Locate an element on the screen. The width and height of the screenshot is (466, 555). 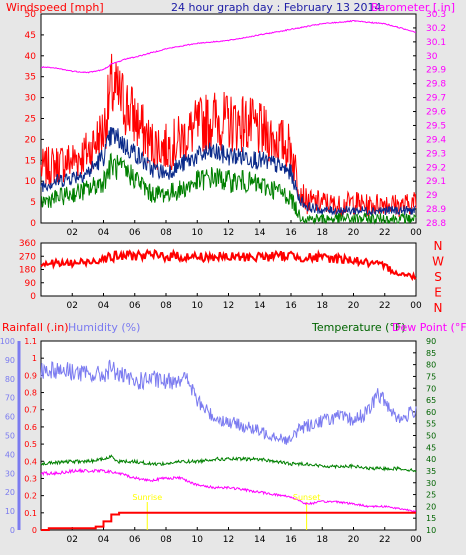
humidity-y-tick-label: 10 is located at coordinates (10, 511).